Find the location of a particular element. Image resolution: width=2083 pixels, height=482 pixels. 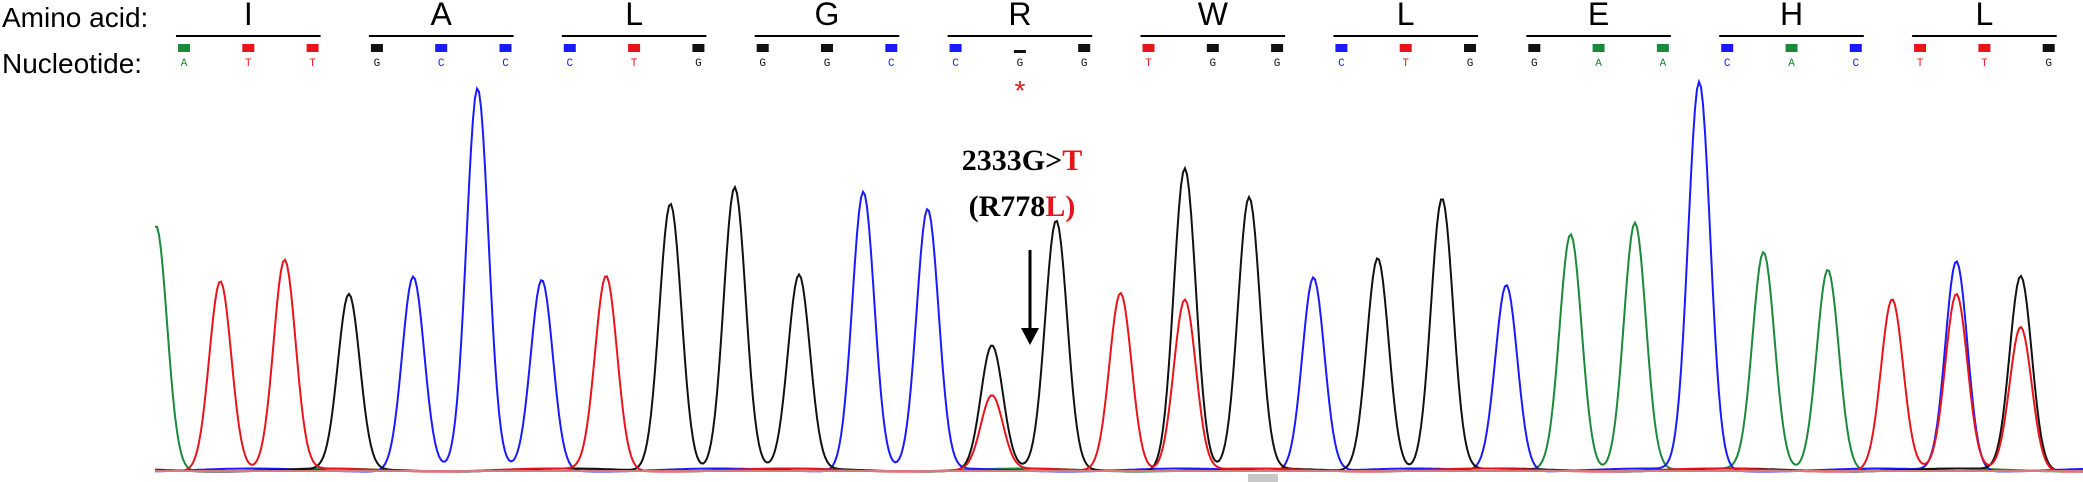

nucleotide-12: C is located at coordinates (955, 64).